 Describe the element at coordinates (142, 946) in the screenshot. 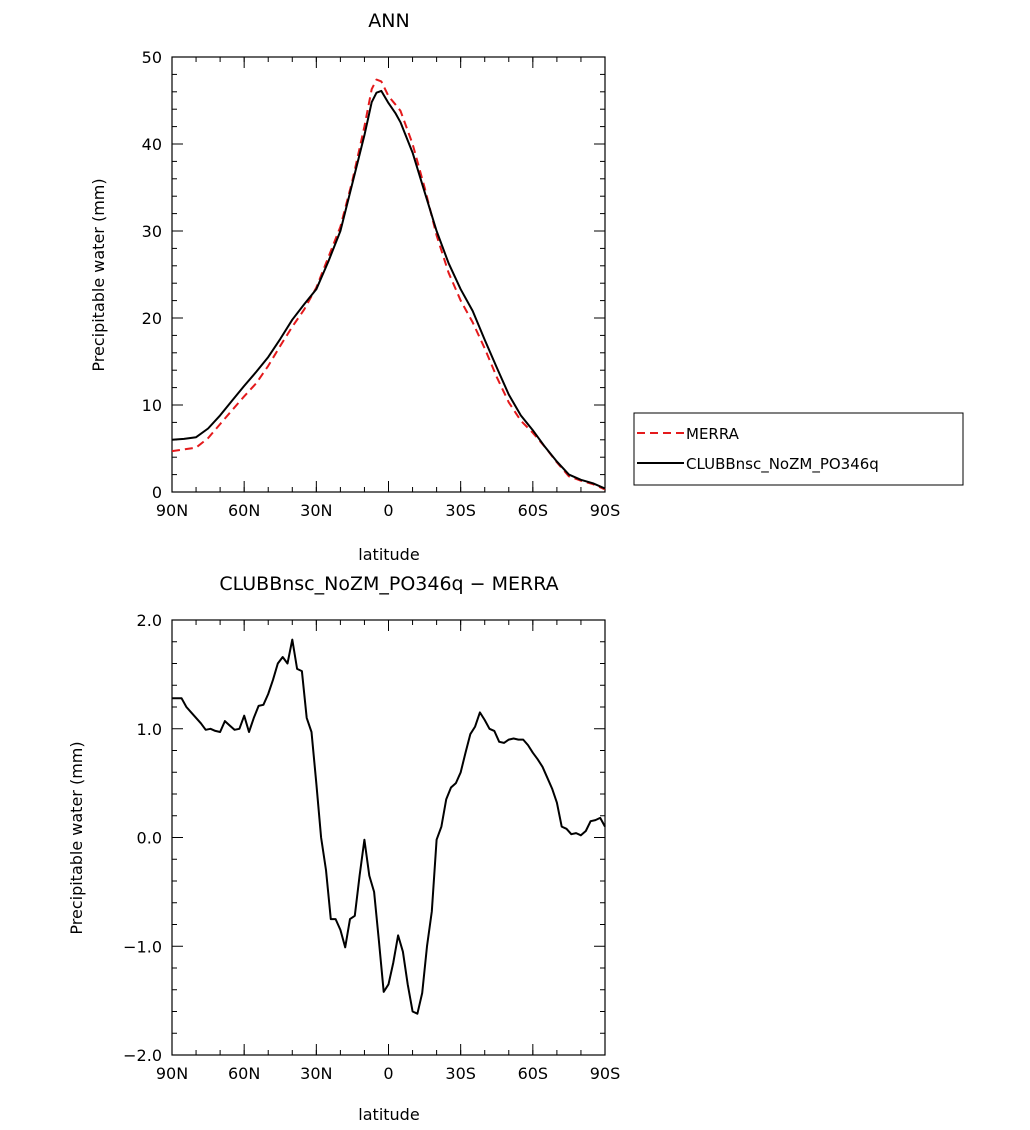

I see `y-tick-label: −1.0` at that location.